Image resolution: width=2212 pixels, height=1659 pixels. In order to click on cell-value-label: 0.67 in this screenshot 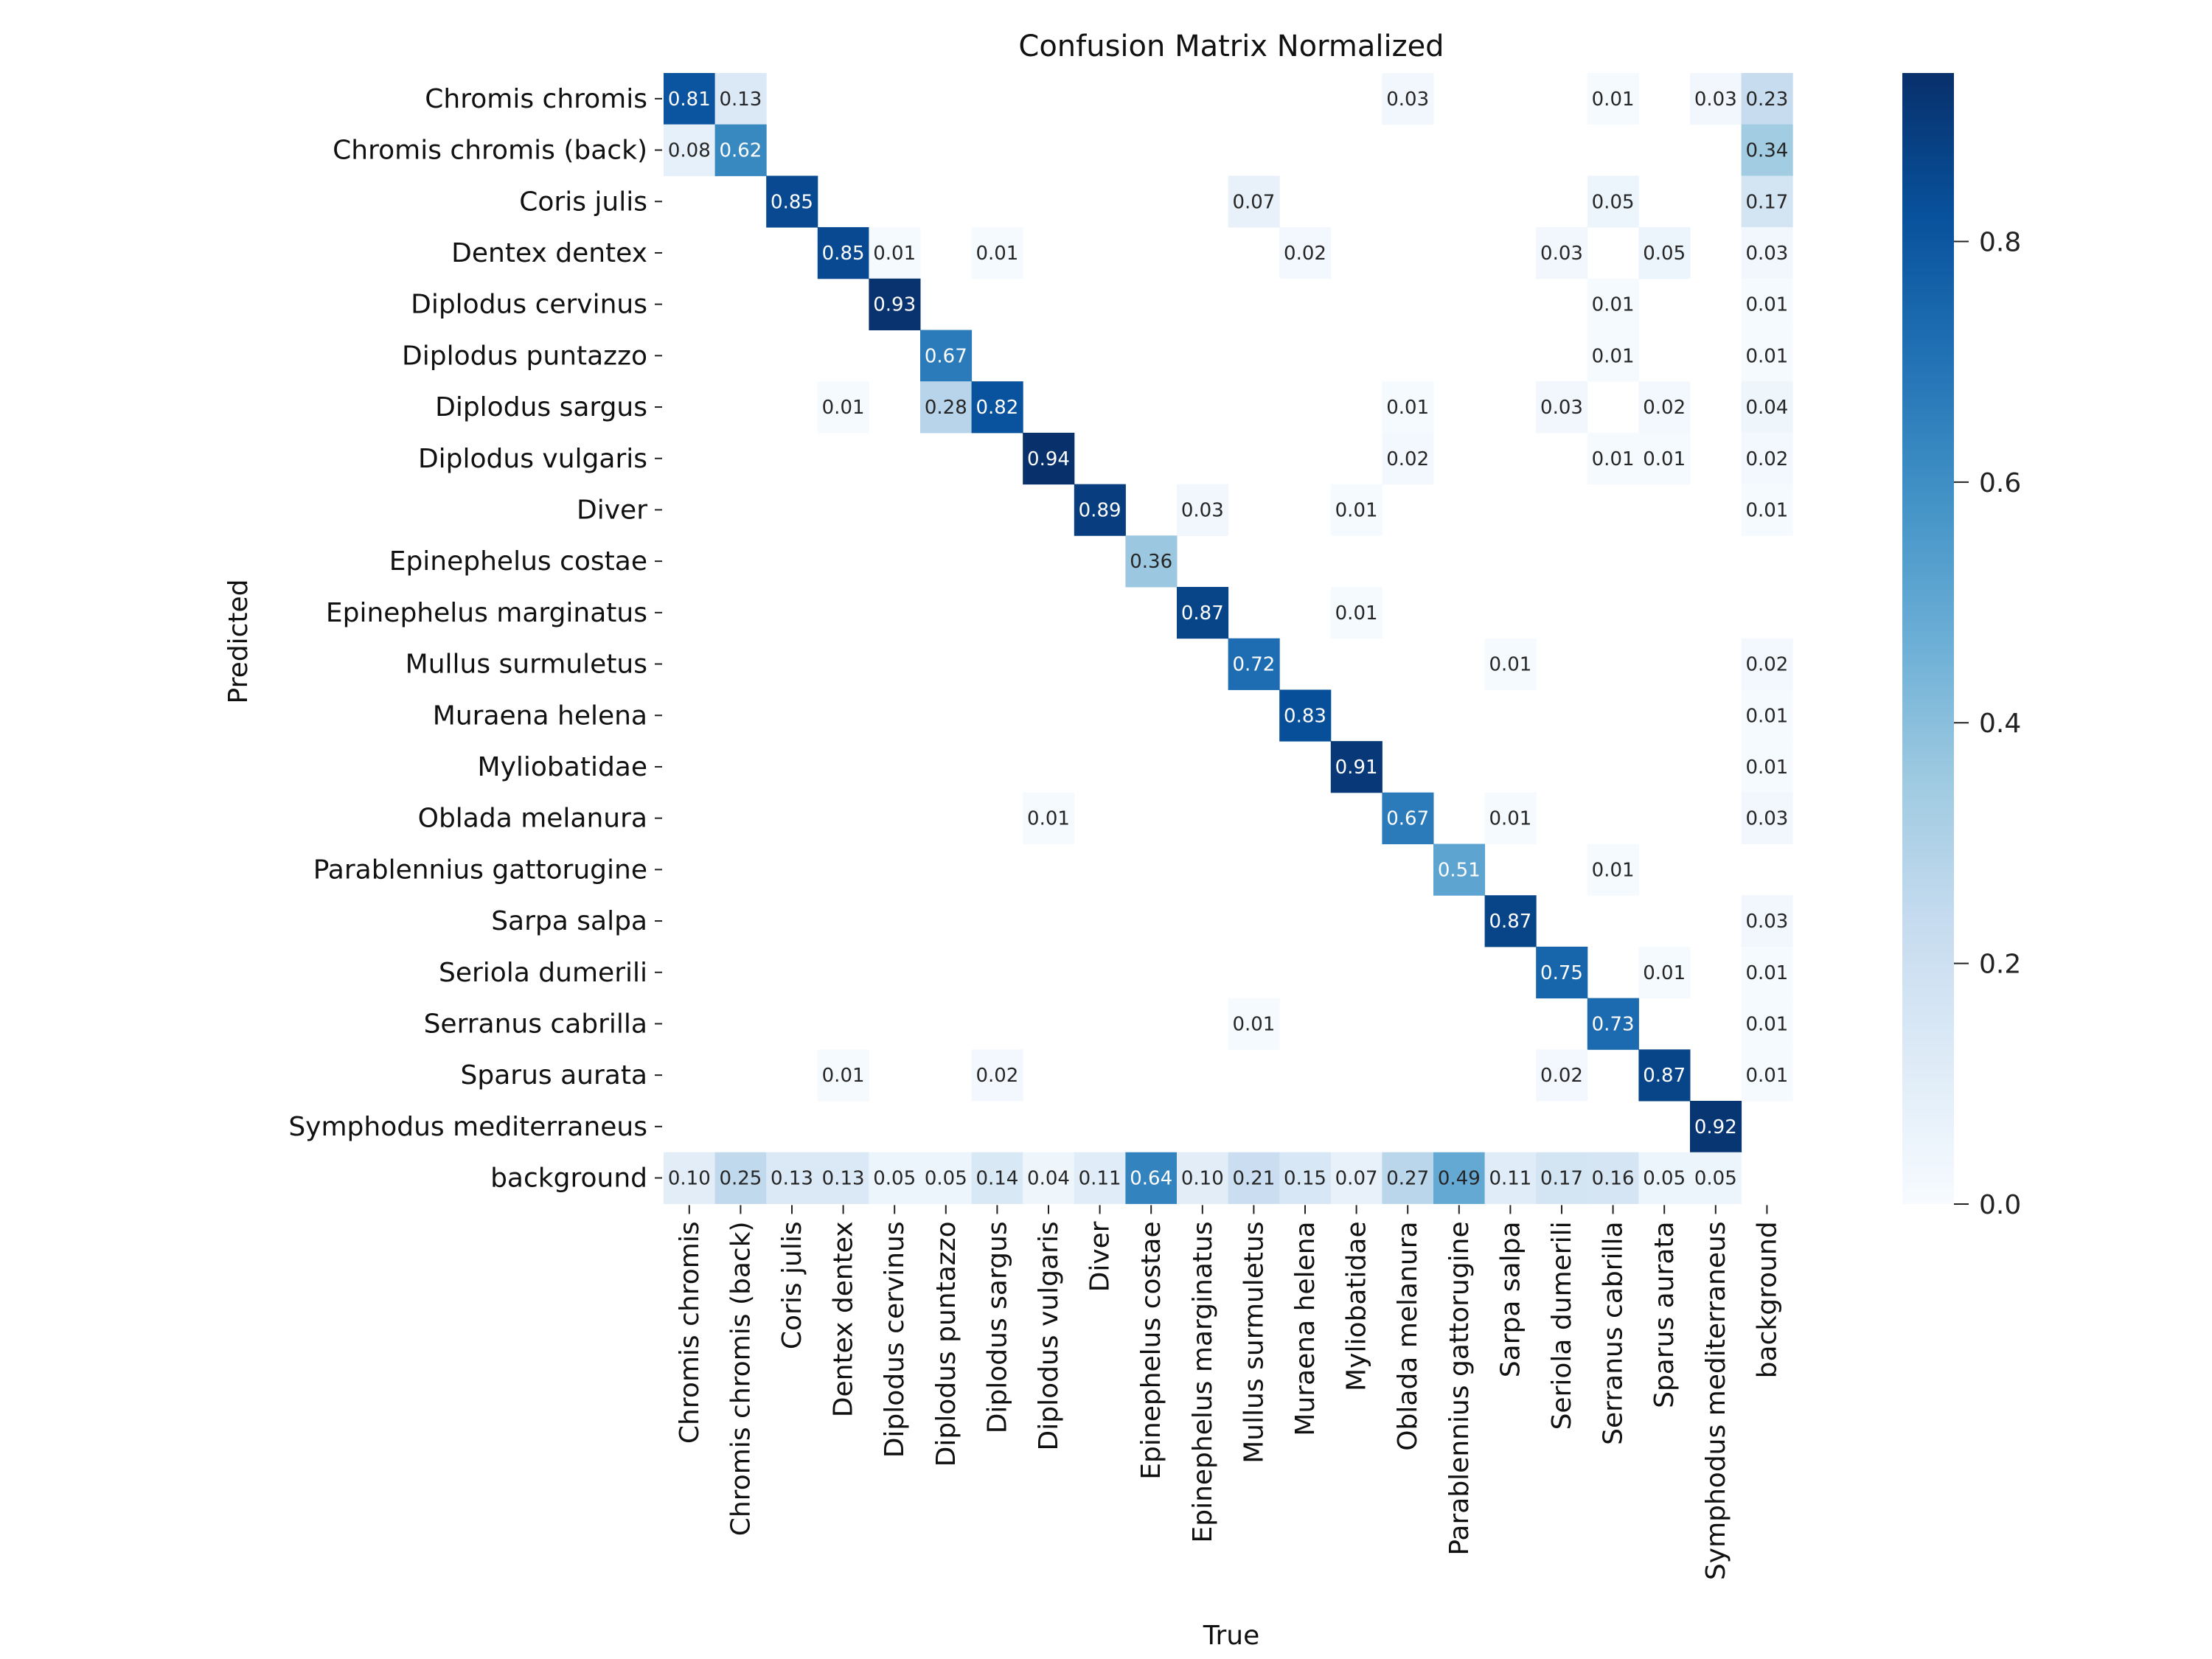, I will do `click(1407, 819)`.